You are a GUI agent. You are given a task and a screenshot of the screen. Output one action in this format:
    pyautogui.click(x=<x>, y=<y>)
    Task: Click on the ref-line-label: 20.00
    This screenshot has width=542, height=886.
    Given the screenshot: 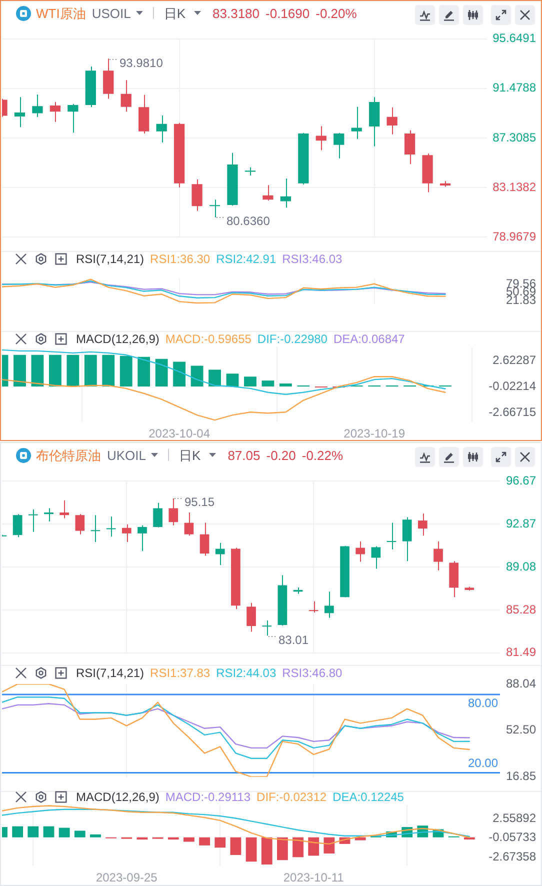 What is the action you would take?
    pyautogui.click(x=483, y=763)
    